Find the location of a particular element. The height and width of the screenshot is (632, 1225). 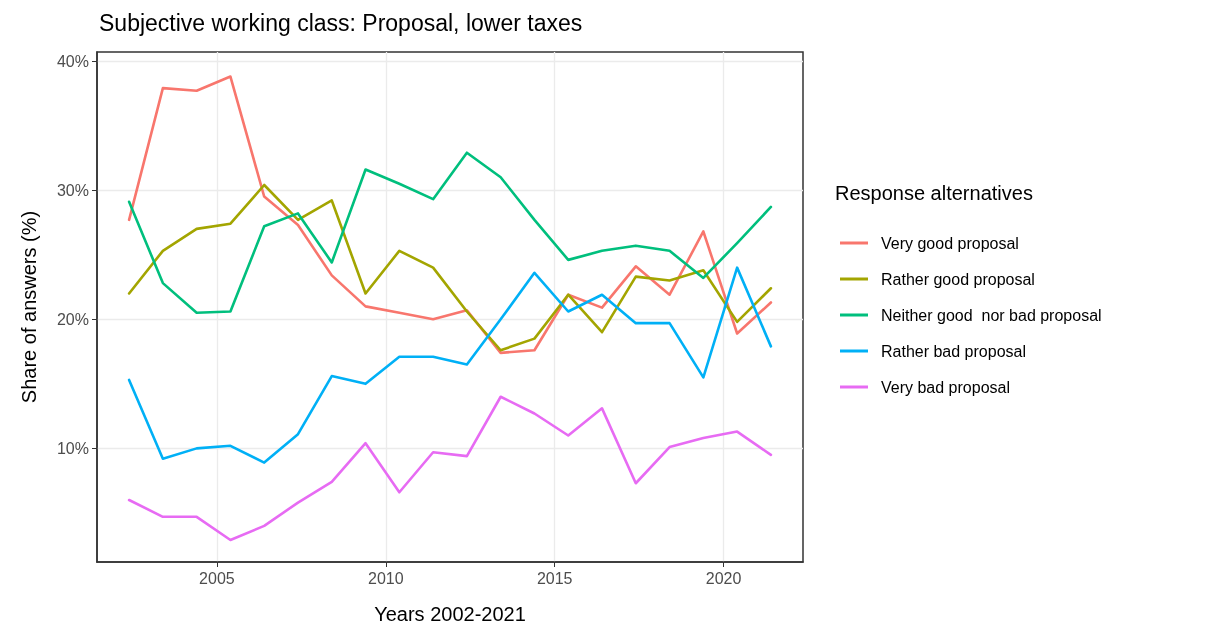

x-tick-label: 2020 is located at coordinates (723, 578).